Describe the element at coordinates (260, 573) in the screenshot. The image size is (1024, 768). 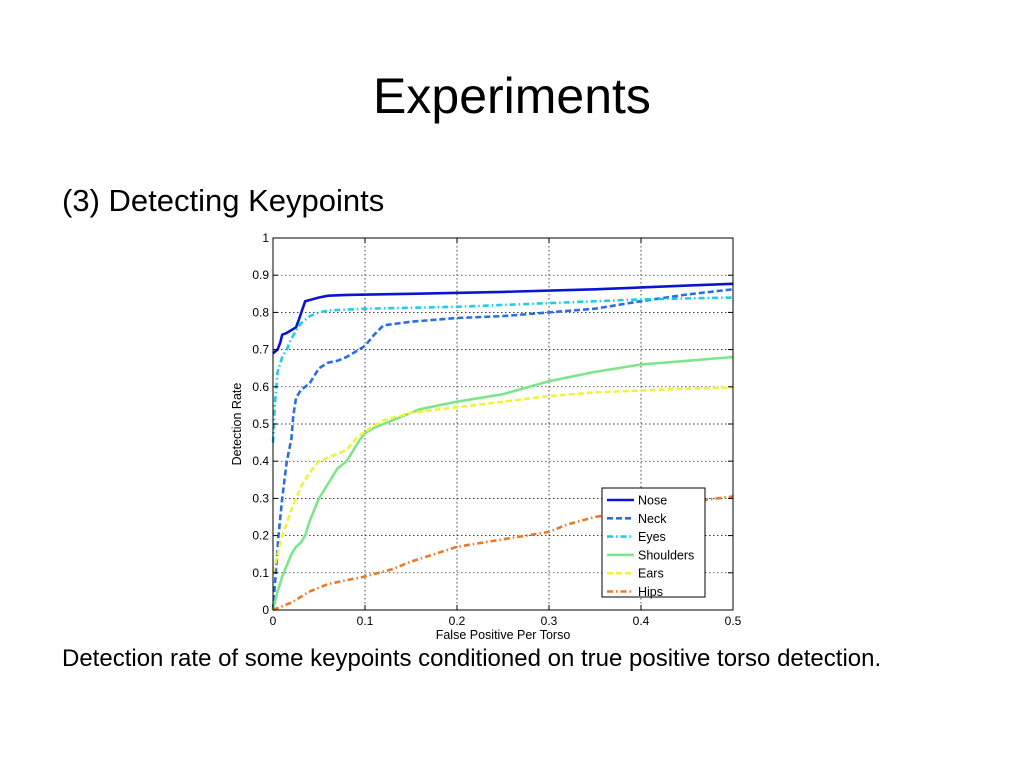
I see `y-tick-label: 0.1` at that location.